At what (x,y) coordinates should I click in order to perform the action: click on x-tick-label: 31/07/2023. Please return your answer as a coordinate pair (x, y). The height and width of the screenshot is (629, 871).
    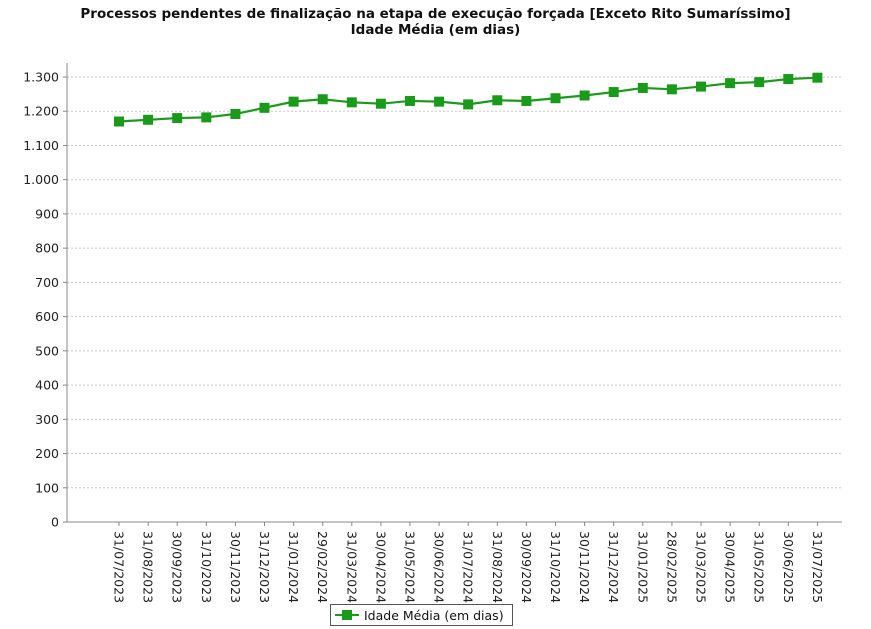
    Looking at the image, I should click on (119, 567).